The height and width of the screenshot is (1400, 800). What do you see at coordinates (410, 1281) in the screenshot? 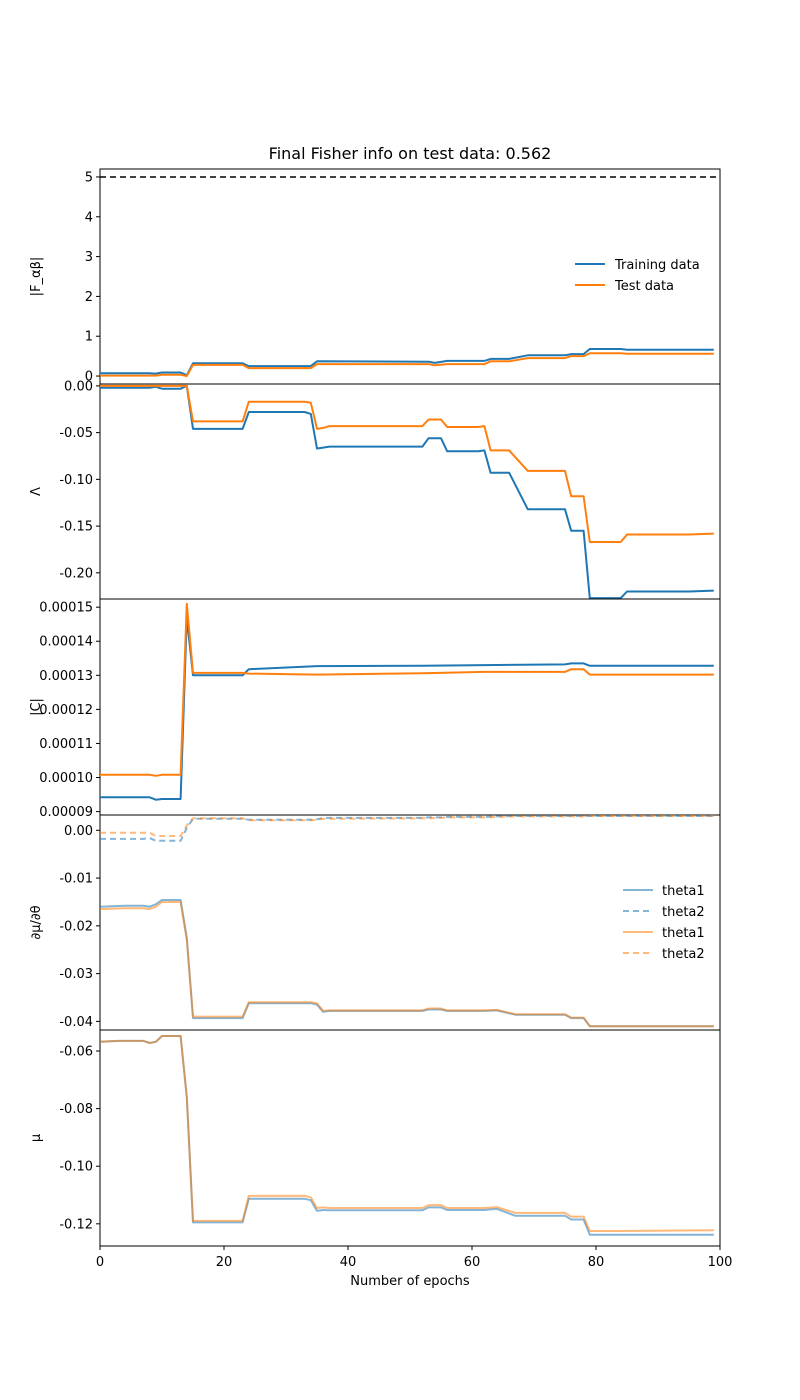
I see `x-axis-label: Number of epochs` at bounding box center [410, 1281].